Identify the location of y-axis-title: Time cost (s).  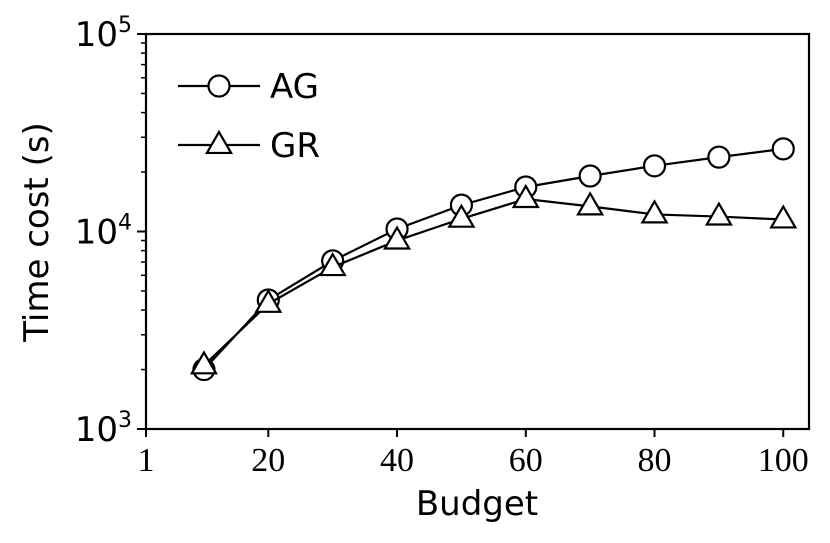
(37, 232).